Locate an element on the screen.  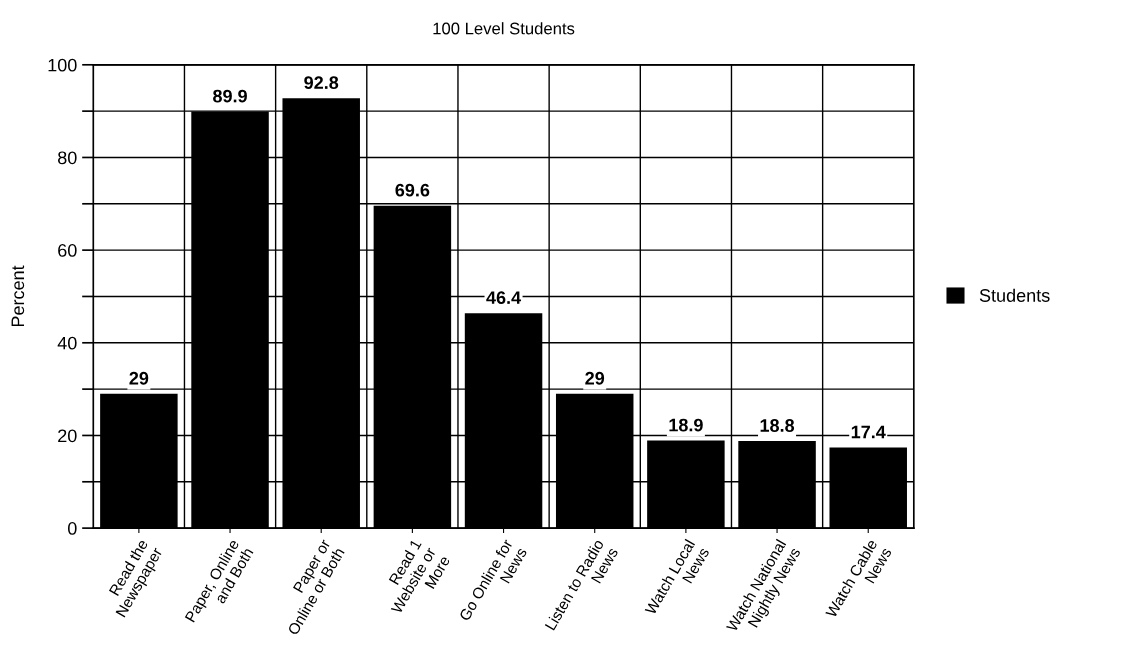
data-label: 18.8 is located at coordinates (777, 425).